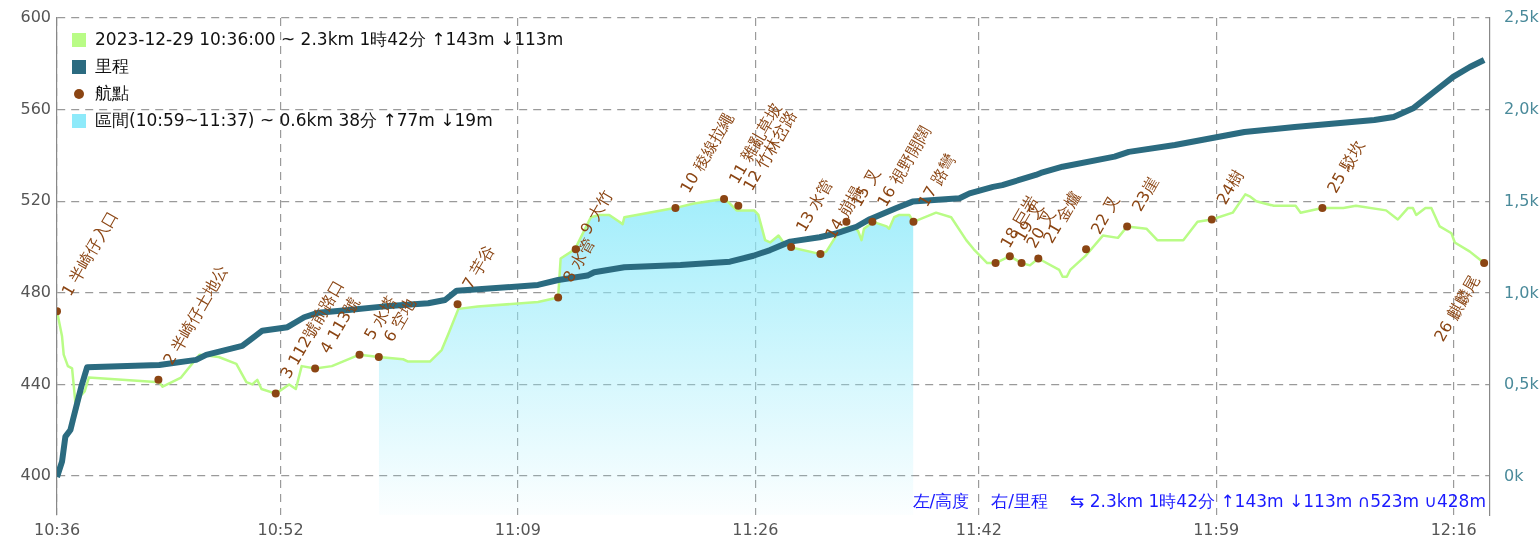 The width and height of the screenshot is (1540, 543). Describe the element at coordinates (1278, 501) in the screenshot. I see `annotation: ⇆ 2.3km 1時42分 ↑143m ↓113m ∩523m ∪428m` at that location.